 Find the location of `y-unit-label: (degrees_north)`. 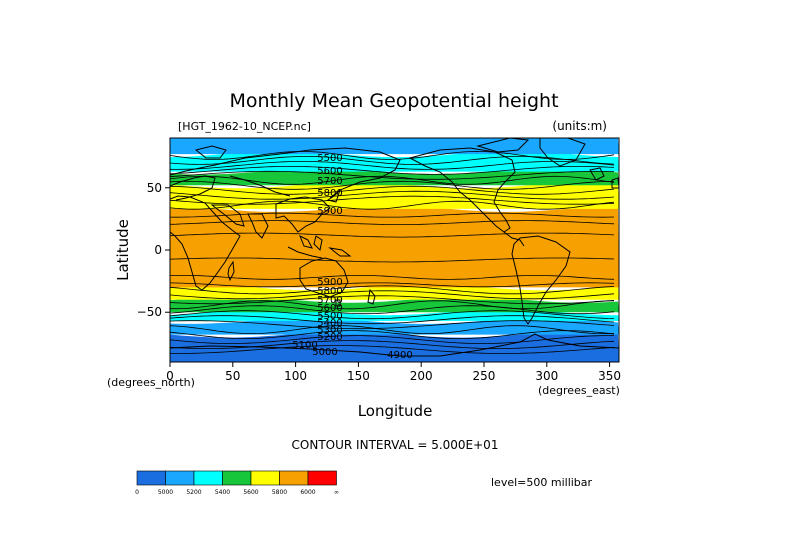

y-unit-label: (degrees_north) is located at coordinates (151, 382).